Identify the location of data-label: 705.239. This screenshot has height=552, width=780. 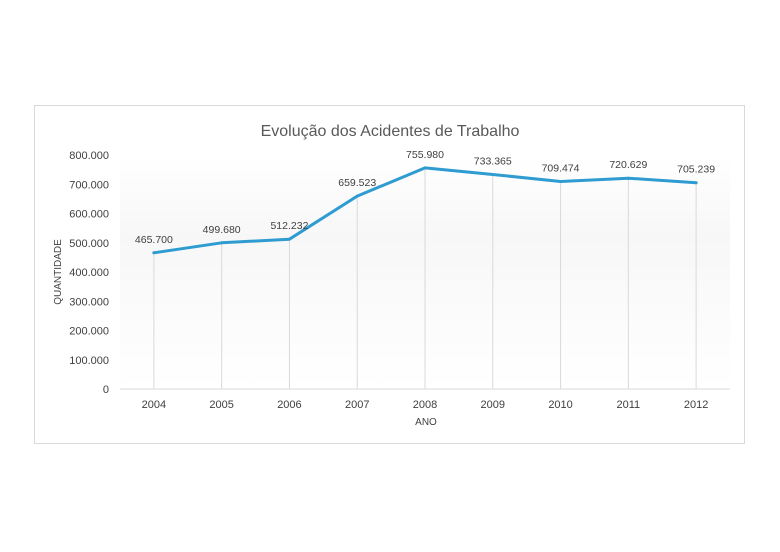
(696, 170).